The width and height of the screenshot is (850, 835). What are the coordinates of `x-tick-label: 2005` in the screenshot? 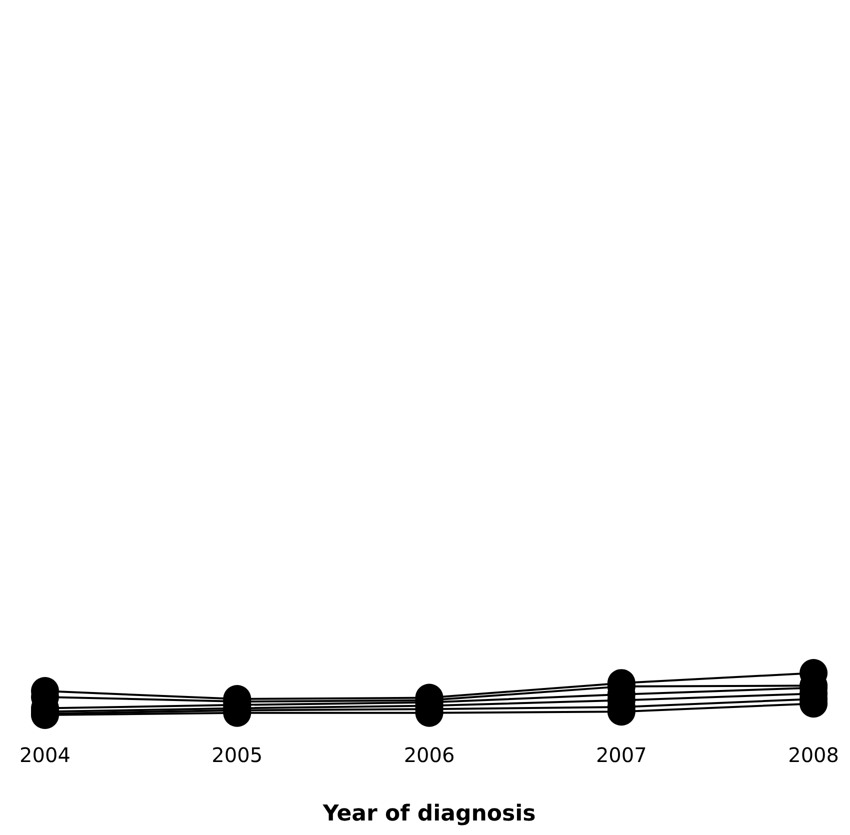 It's located at (237, 755).